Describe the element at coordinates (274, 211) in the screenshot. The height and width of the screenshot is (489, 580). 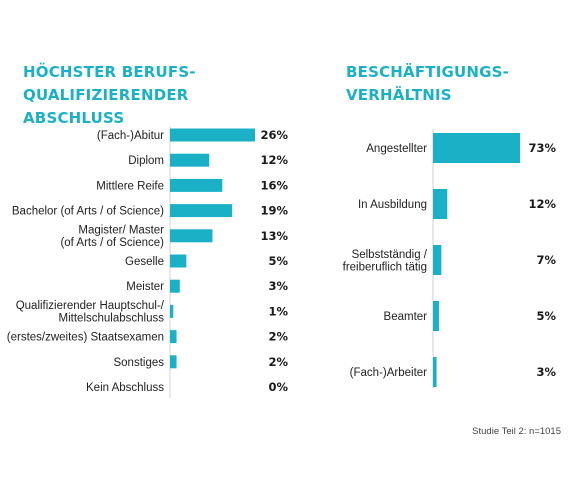
I see `qualification-value-label: 19%` at that location.